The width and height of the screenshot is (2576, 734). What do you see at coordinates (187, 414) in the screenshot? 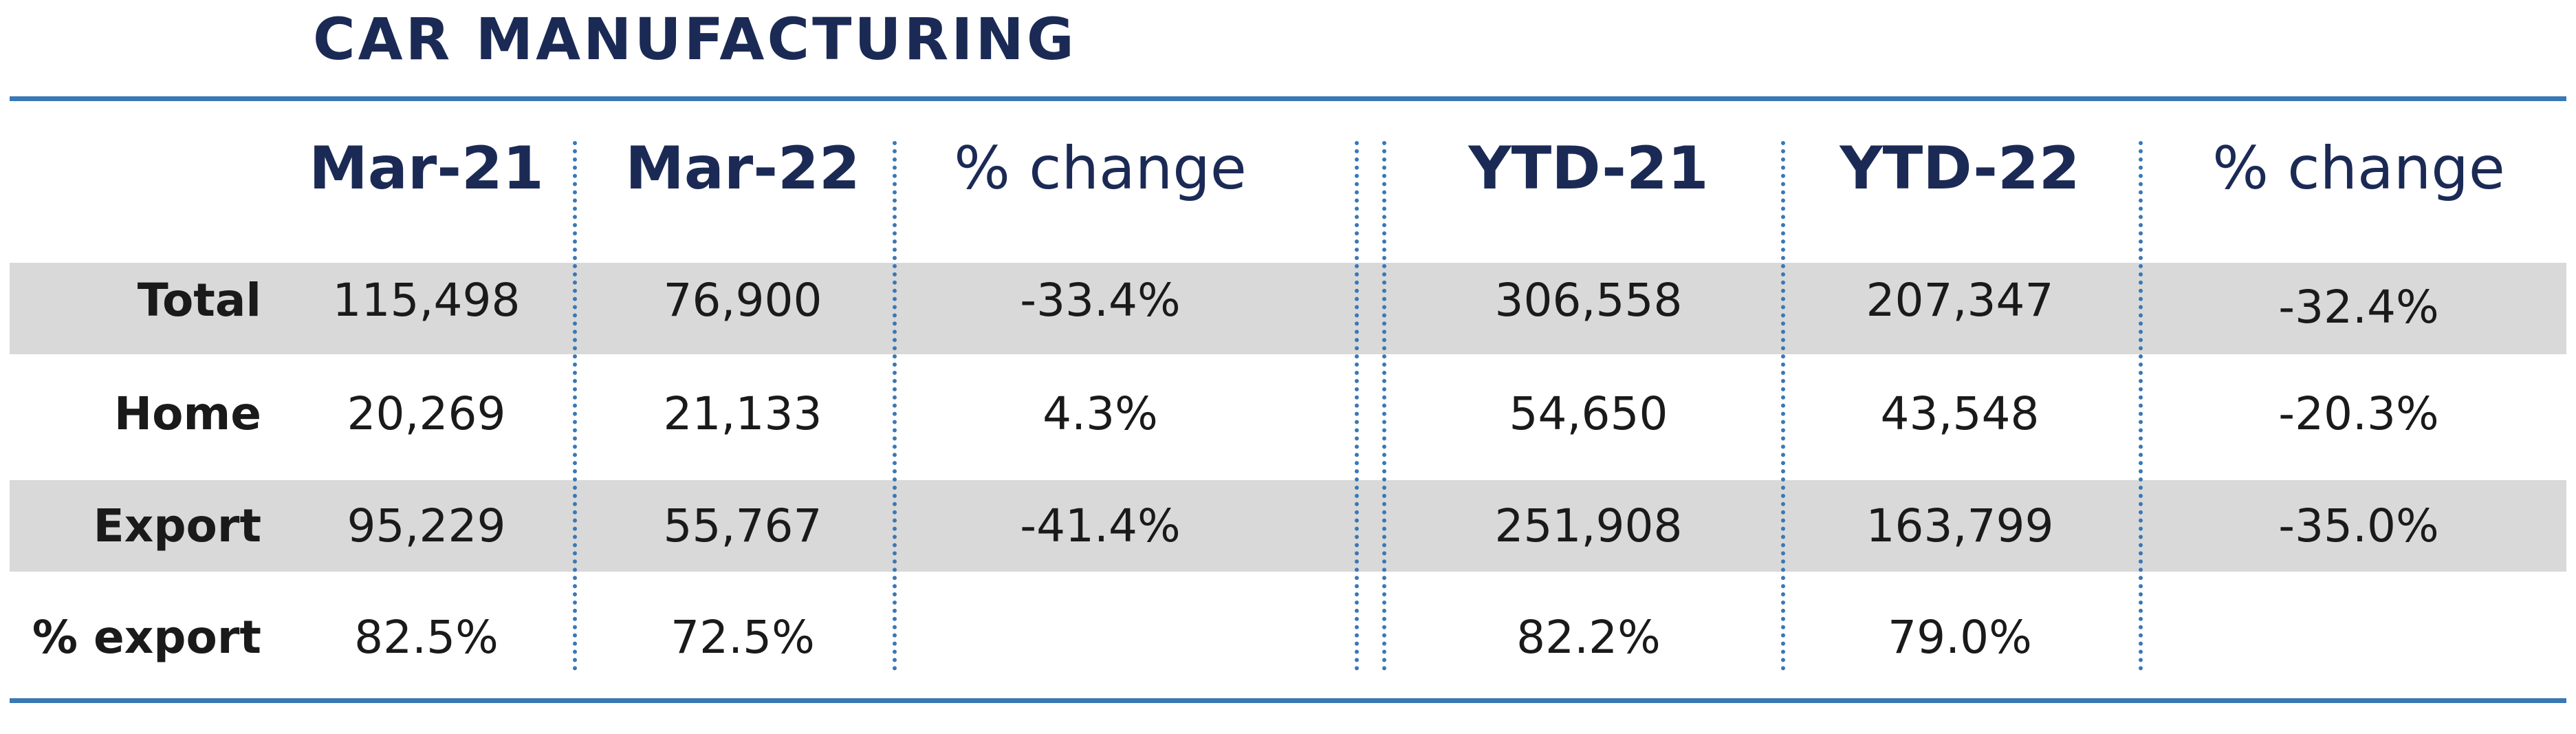
I see `row-label: Home` at bounding box center [187, 414].